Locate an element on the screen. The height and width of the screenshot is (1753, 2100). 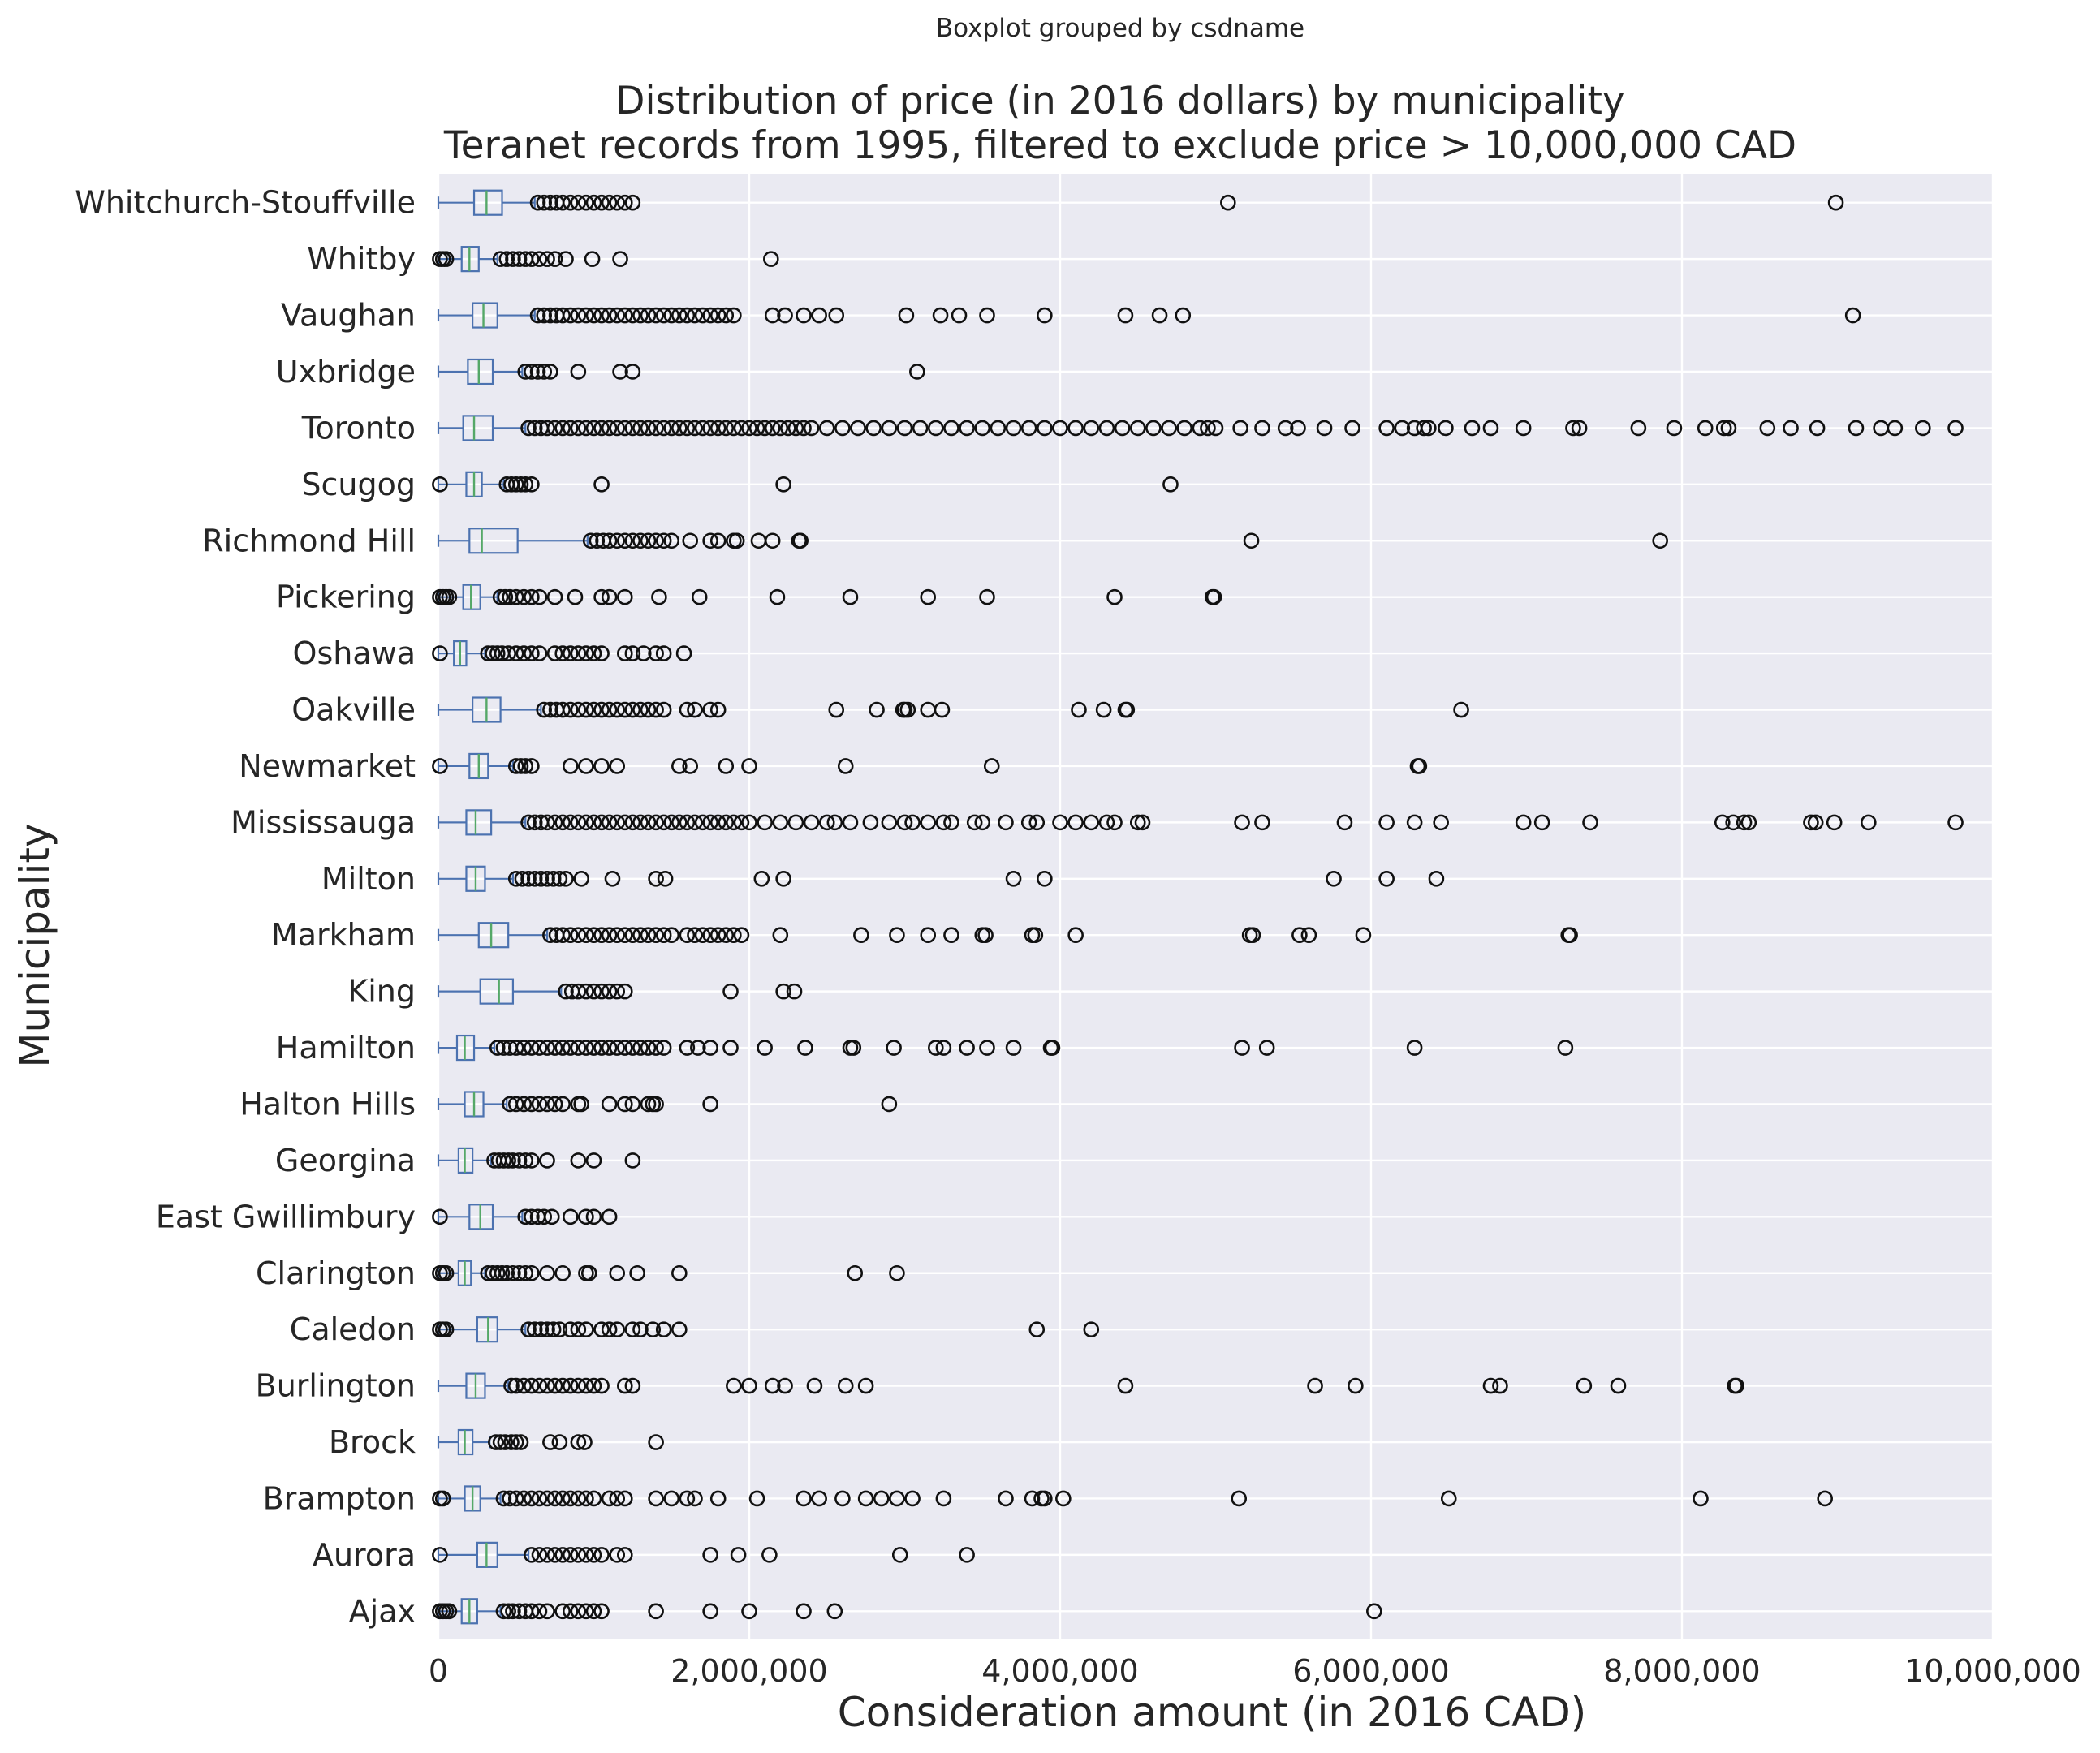
y-tick-label: Oshawa is located at coordinates (354, 653).